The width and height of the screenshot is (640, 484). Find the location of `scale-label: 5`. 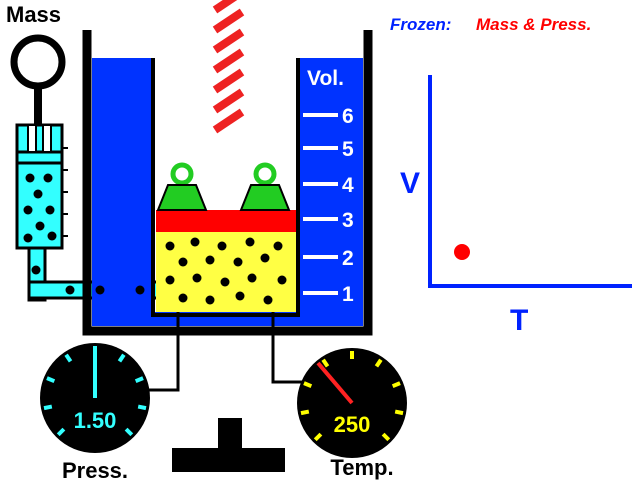

scale-label: 5 is located at coordinates (348, 149).